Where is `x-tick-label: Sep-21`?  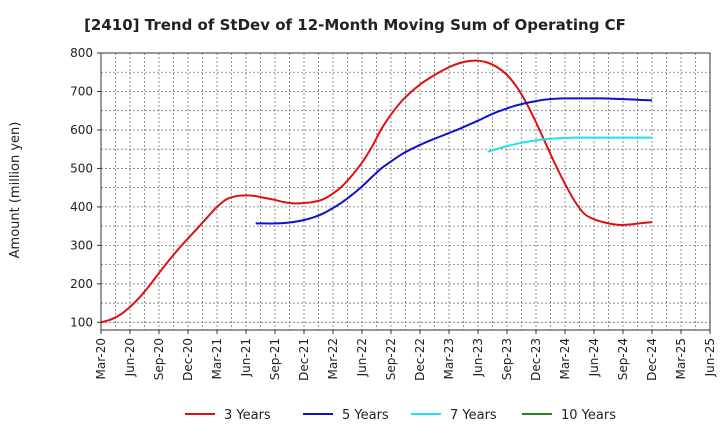 x-tick-label: Sep-21 is located at coordinates (275, 359).